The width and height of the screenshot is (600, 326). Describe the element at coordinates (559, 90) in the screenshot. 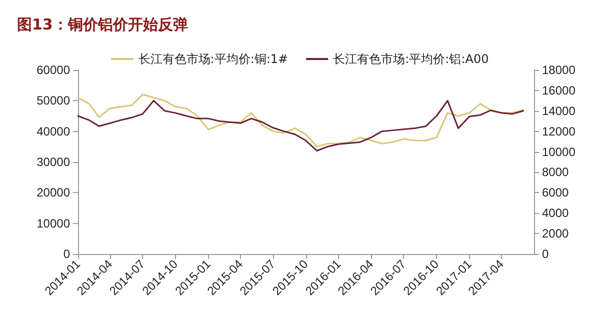

I see `y2-tick-label: 16000` at that location.